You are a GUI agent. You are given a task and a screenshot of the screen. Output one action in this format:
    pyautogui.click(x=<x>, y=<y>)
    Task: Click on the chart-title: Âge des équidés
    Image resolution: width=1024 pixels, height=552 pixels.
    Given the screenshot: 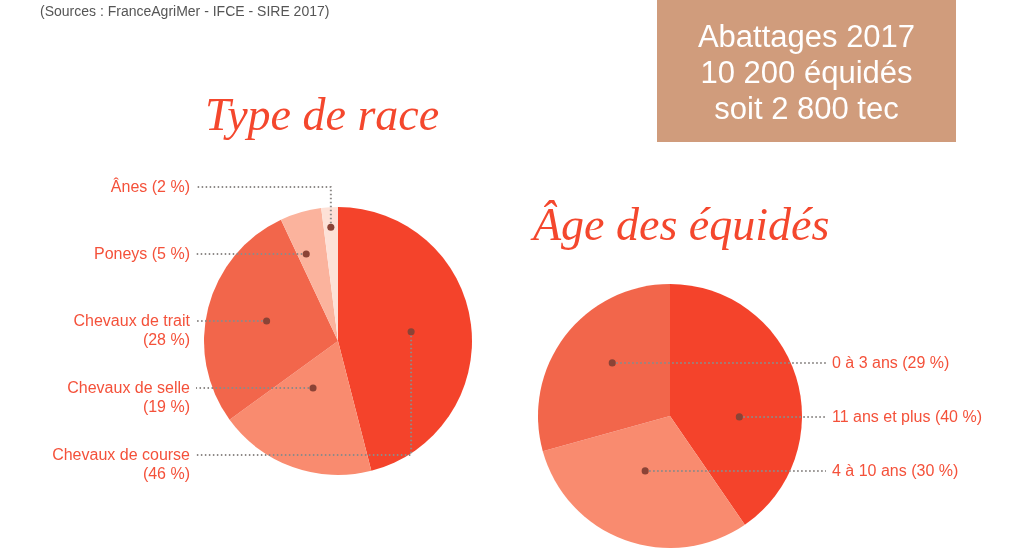 What is the action you would take?
    pyautogui.click(x=680, y=224)
    